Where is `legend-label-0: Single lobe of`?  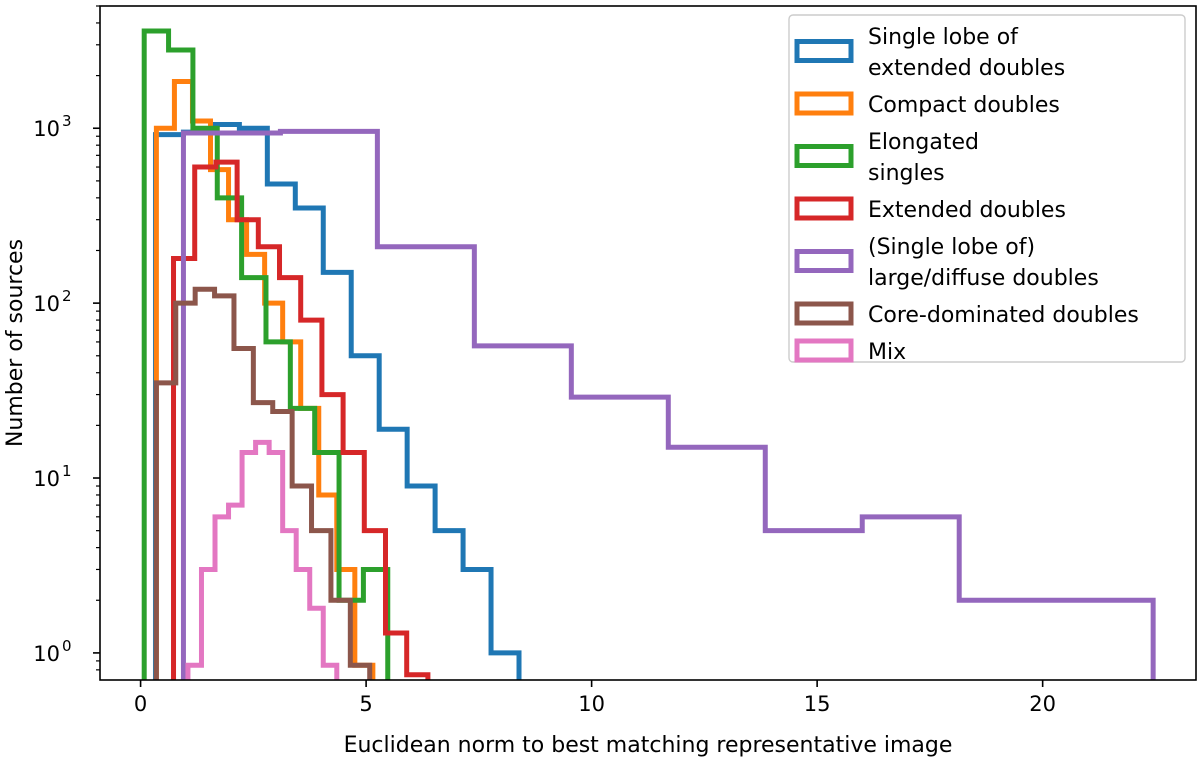
legend-label-0: Single lobe of is located at coordinates (943, 37).